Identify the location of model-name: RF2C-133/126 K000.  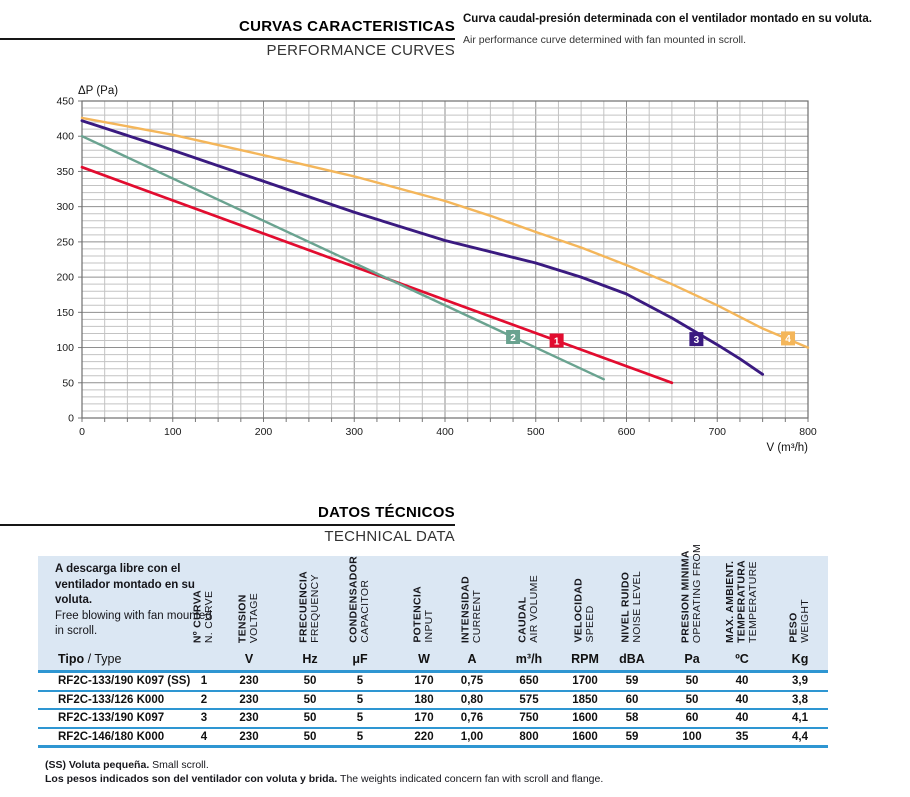
(111, 699).